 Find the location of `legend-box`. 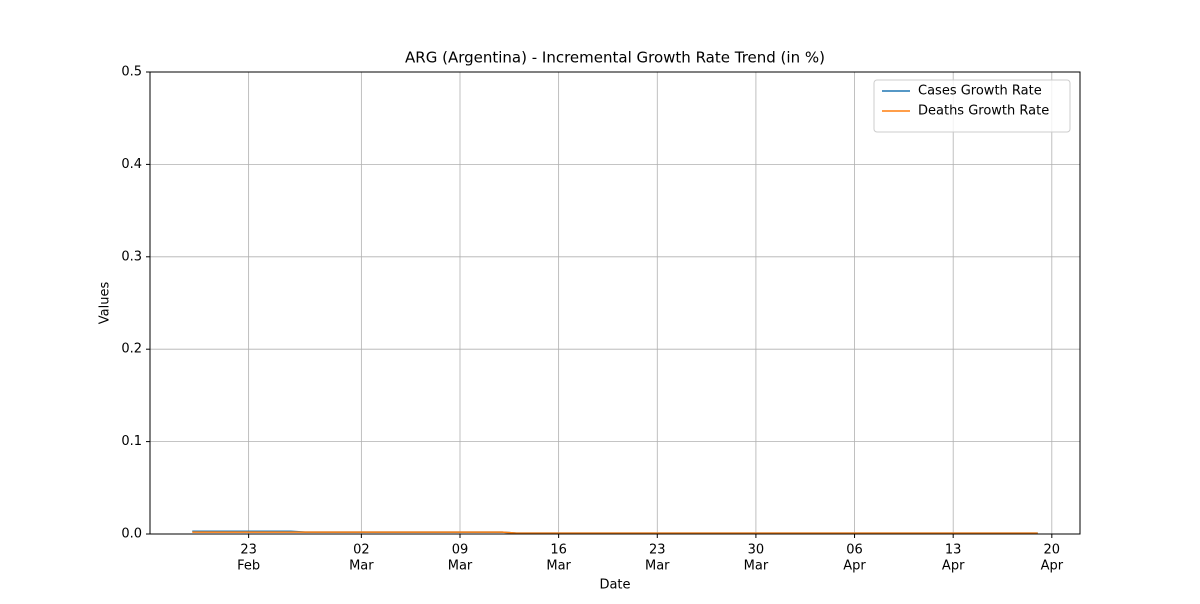

legend-box is located at coordinates (972, 106).